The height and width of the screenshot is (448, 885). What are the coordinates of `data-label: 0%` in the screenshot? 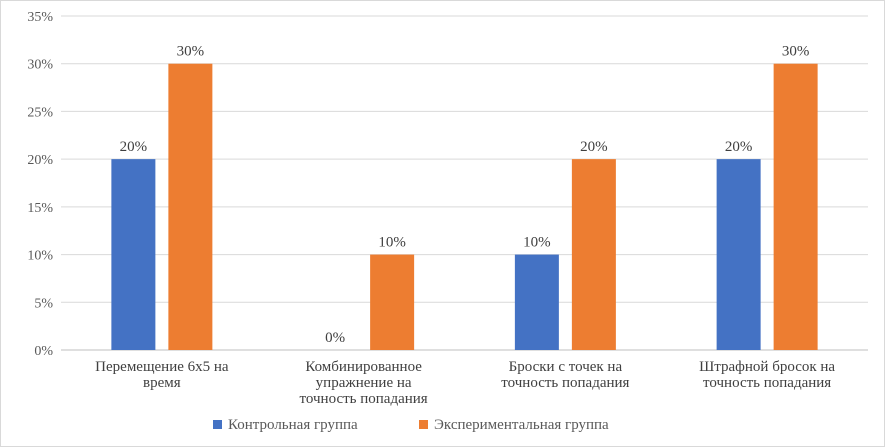 It's located at (335, 338).